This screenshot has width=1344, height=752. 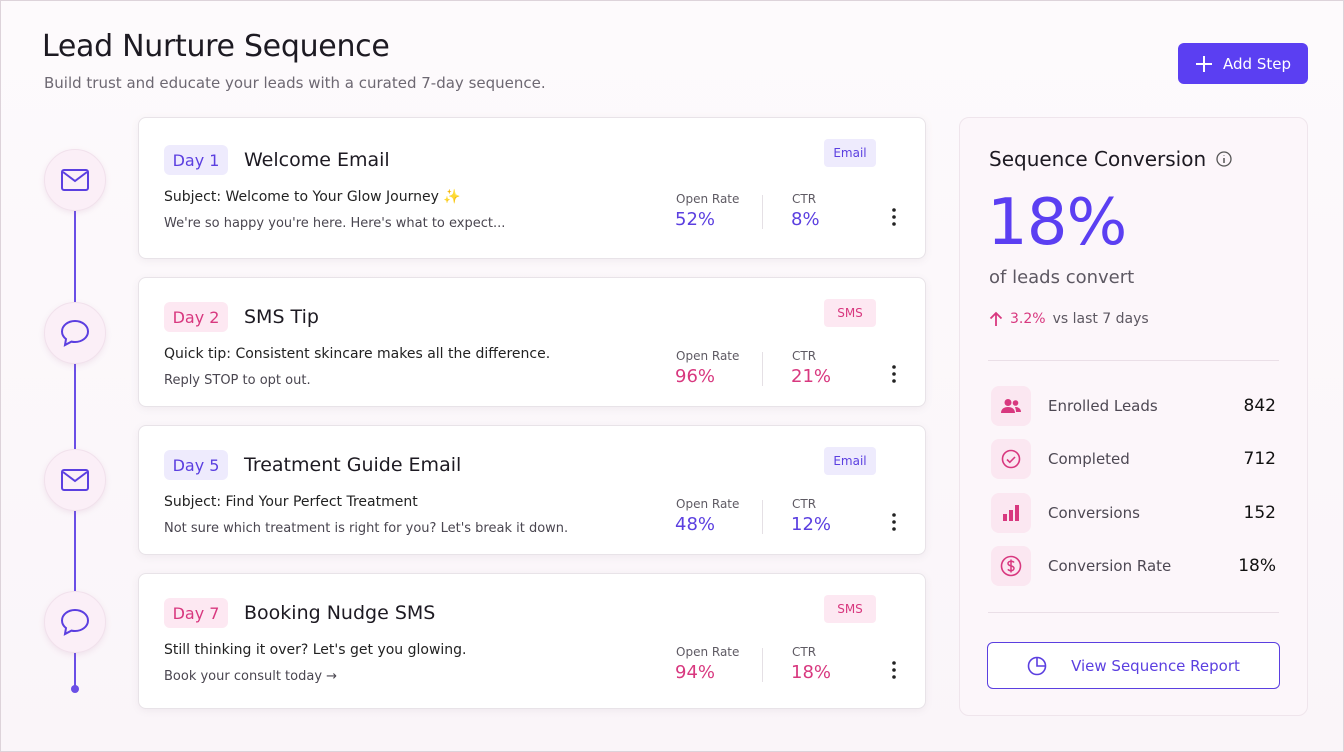 What do you see at coordinates (317, 160) in the screenshot?
I see `step-title: Welcome Email` at bounding box center [317, 160].